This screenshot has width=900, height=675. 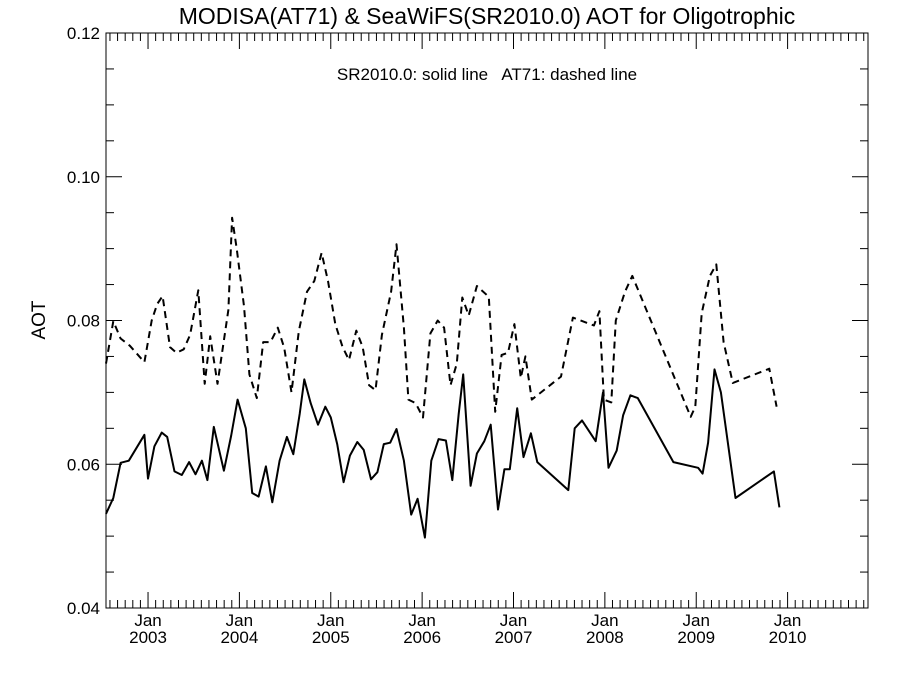 What do you see at coordinates (239, 637) in the screenshot?
I see `x-tick-year-label: 2004` at bounding box center [239, 637].